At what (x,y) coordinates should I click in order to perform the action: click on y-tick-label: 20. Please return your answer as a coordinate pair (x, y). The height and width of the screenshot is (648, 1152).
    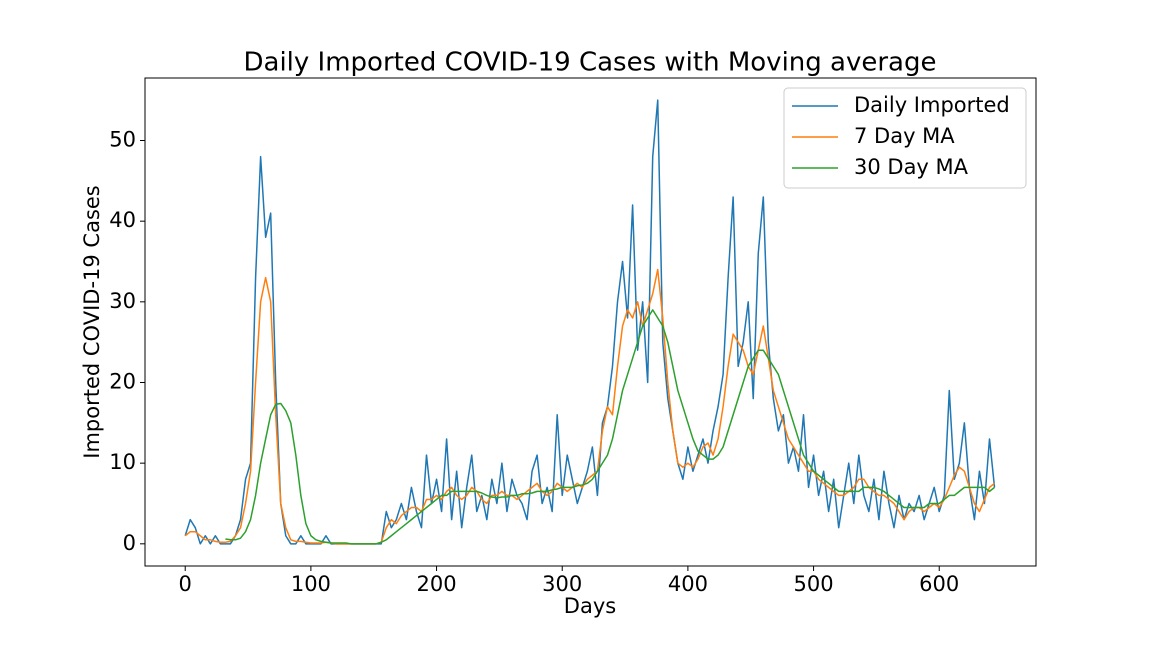
    Looking at the image, I should click on (122, 381).